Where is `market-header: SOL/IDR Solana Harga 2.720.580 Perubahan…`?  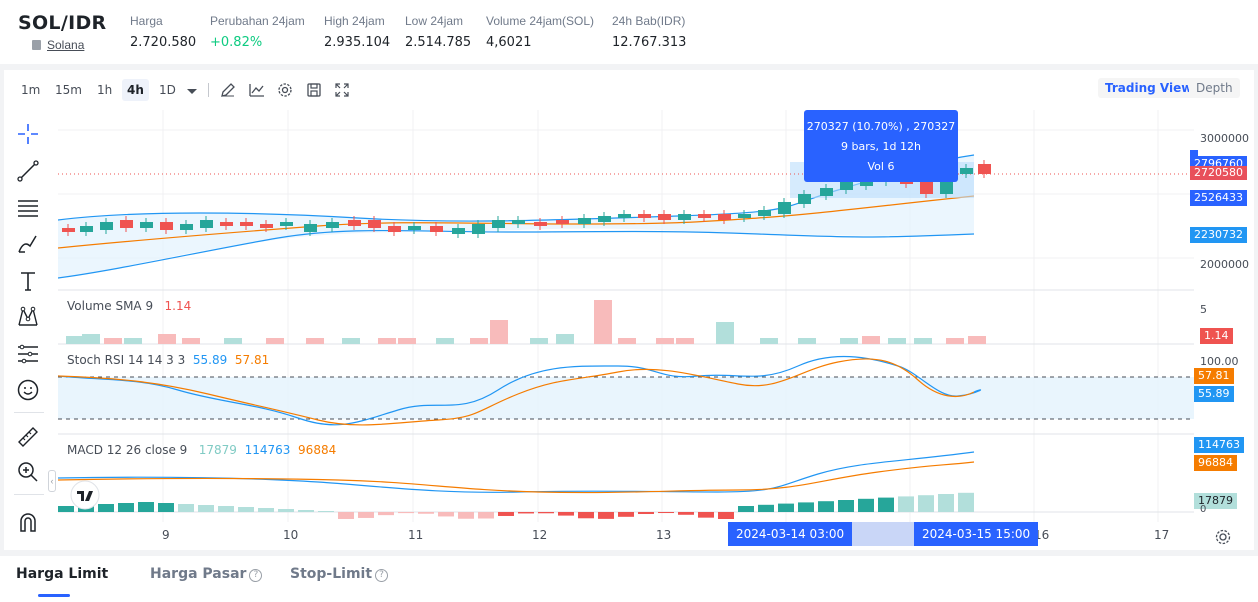 market-header: SOL/IDR Solana Harga 2.720.580 Perubahan… is located at coordinates (629, 32).